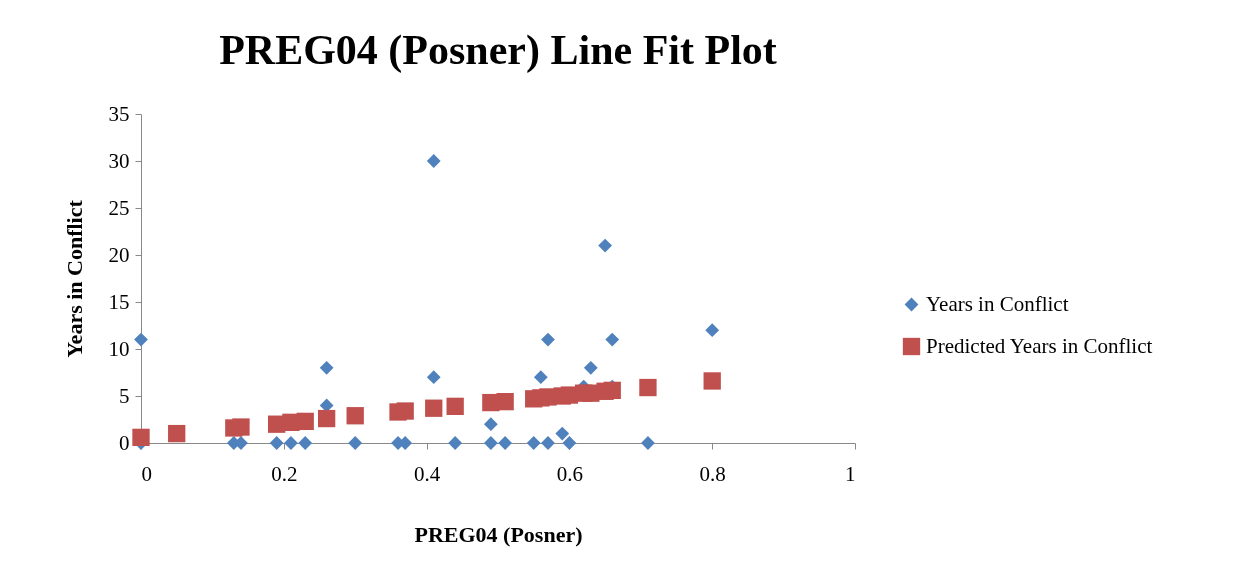 The image size is (1236, 580). Describe the element at coordinates (146, 473) in the screenshot. I see `x-tick-label: 0` at that location.